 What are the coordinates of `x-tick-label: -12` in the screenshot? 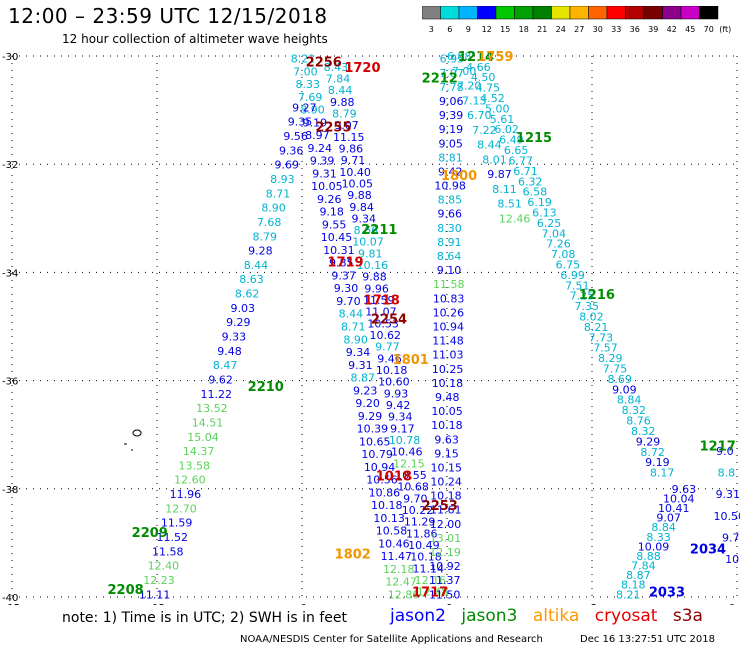 It's located at (157, 604).